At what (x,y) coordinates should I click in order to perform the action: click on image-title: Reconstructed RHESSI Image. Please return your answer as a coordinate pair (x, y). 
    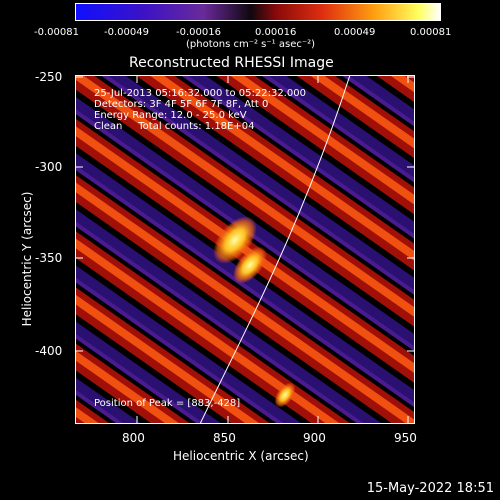
    Looking at the image, I should click on (231, 63).